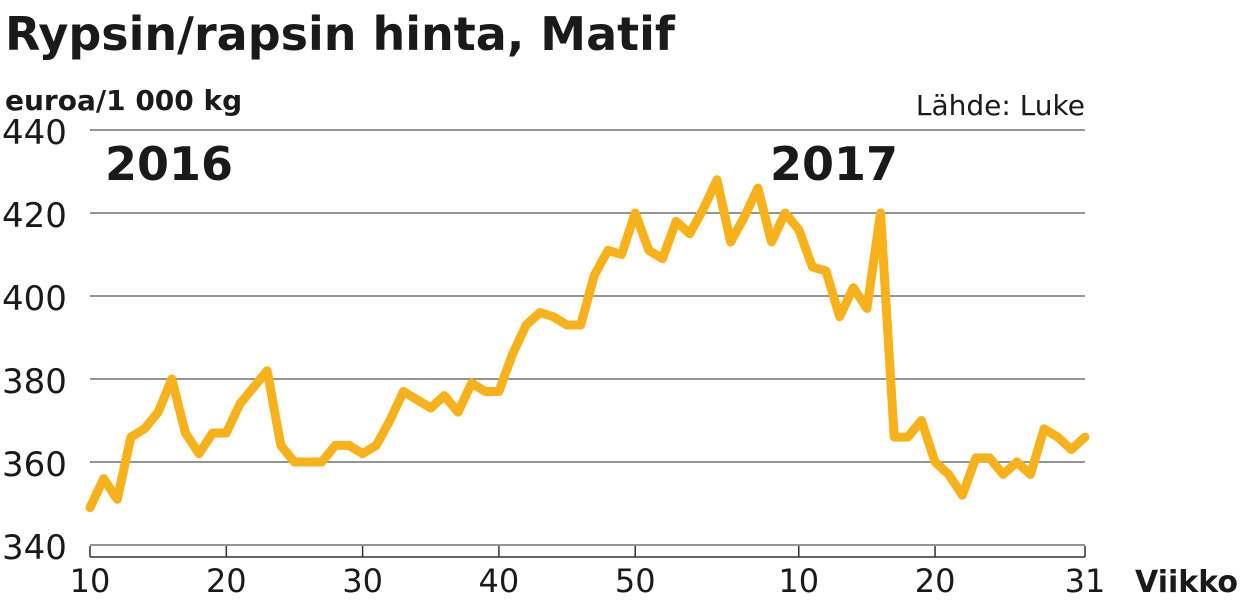 The width and height of the screenshot is (1240, 607). Describe the element at coordinates (499, 581) in the screenshot. I see `x-tick-label: 40` at that location.